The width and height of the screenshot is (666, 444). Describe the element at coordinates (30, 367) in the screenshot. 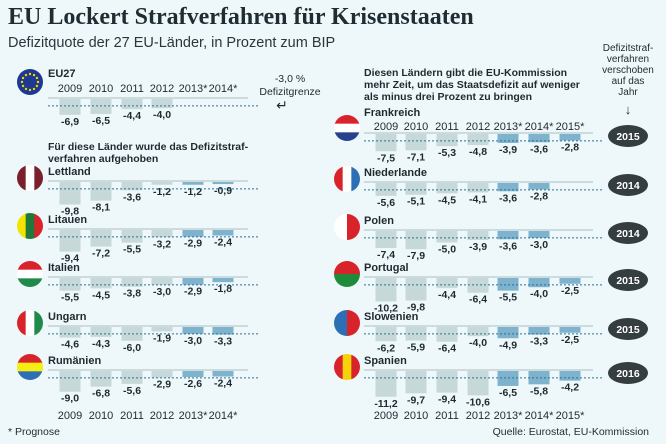

I see `flag-rumänien-icon` at that location.